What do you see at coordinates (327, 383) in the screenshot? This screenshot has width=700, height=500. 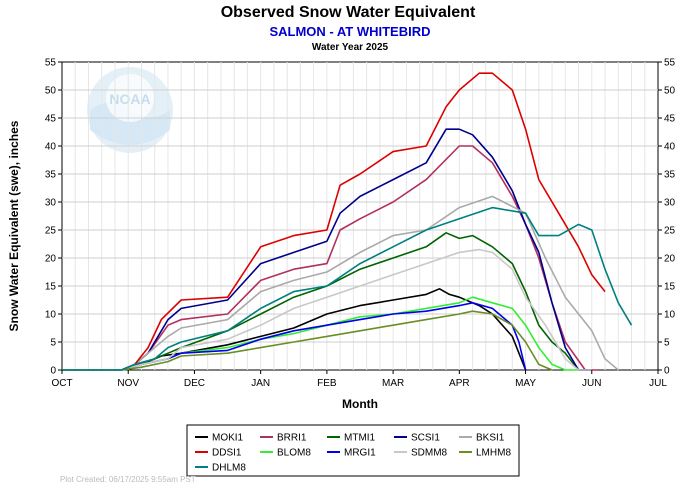 I see `x-tick-label: FEB` at bounding box center [327, 383].